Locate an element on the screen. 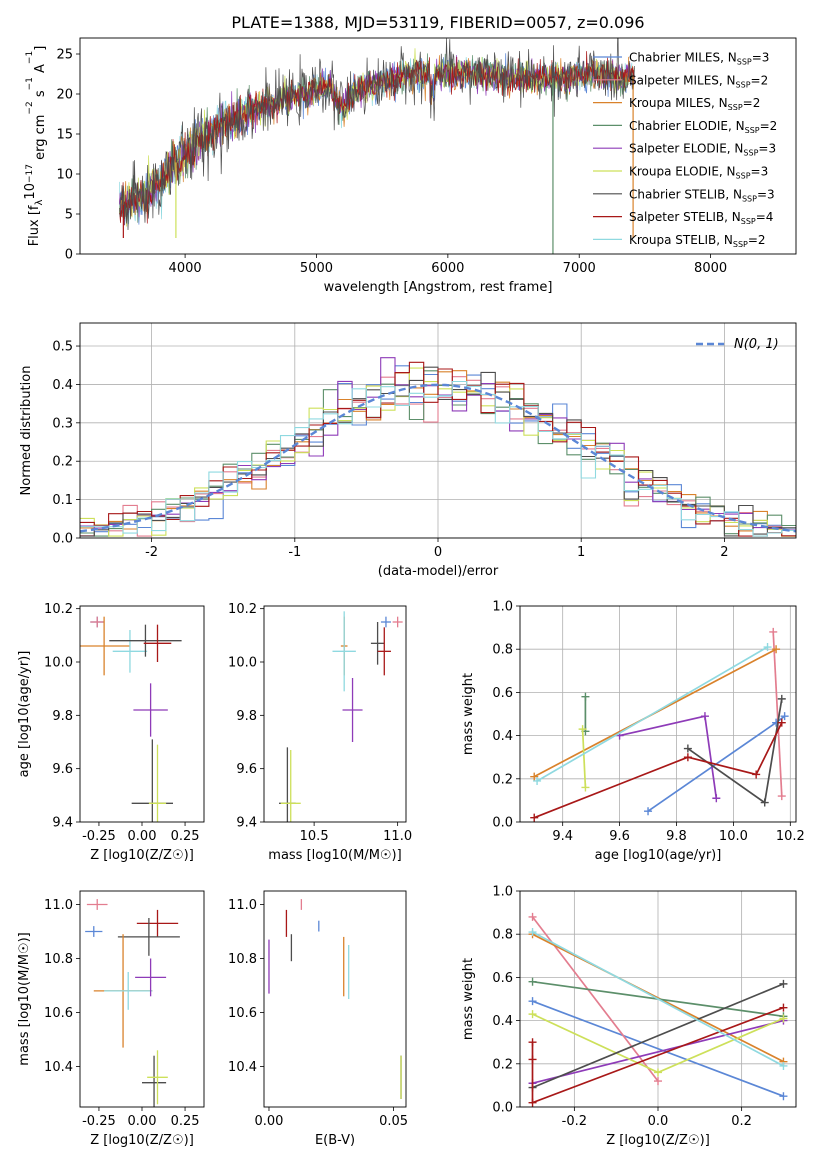  x-tick-label: 0.05 is located at coordinates (393, 1121).